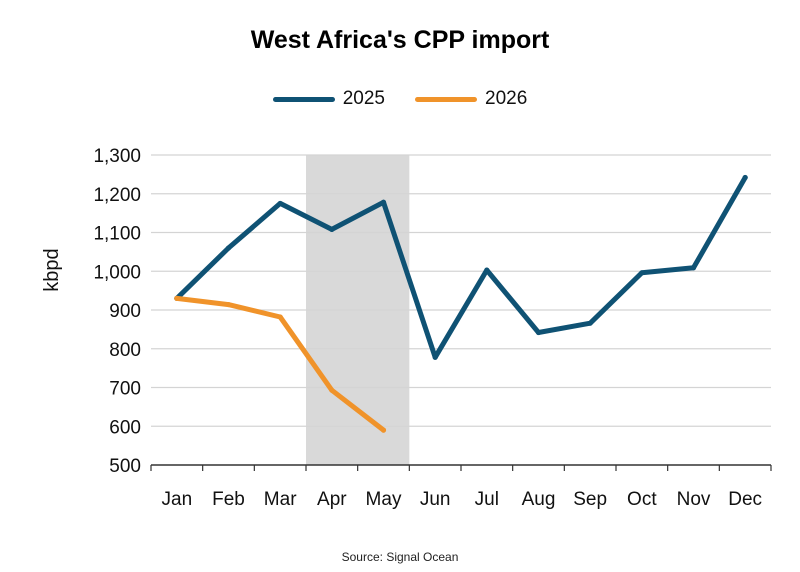 The width and height of the screenshot is (800, 572). What do you see at coordinates (435, 499) in the screenshot?
I see `x-tick-label: Jun` at bounding box center [435, 499].